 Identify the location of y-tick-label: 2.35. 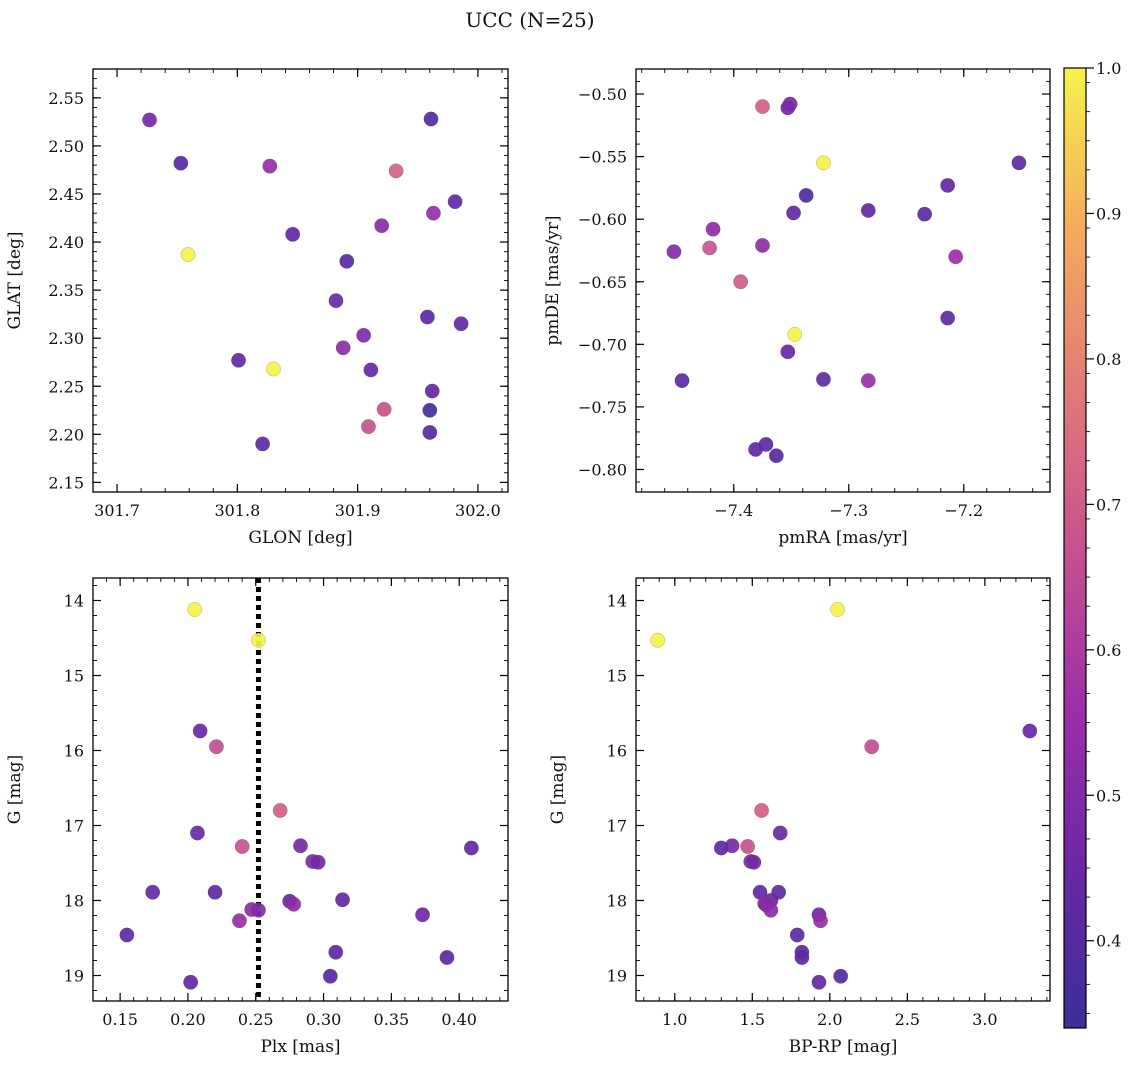
(66, 290).